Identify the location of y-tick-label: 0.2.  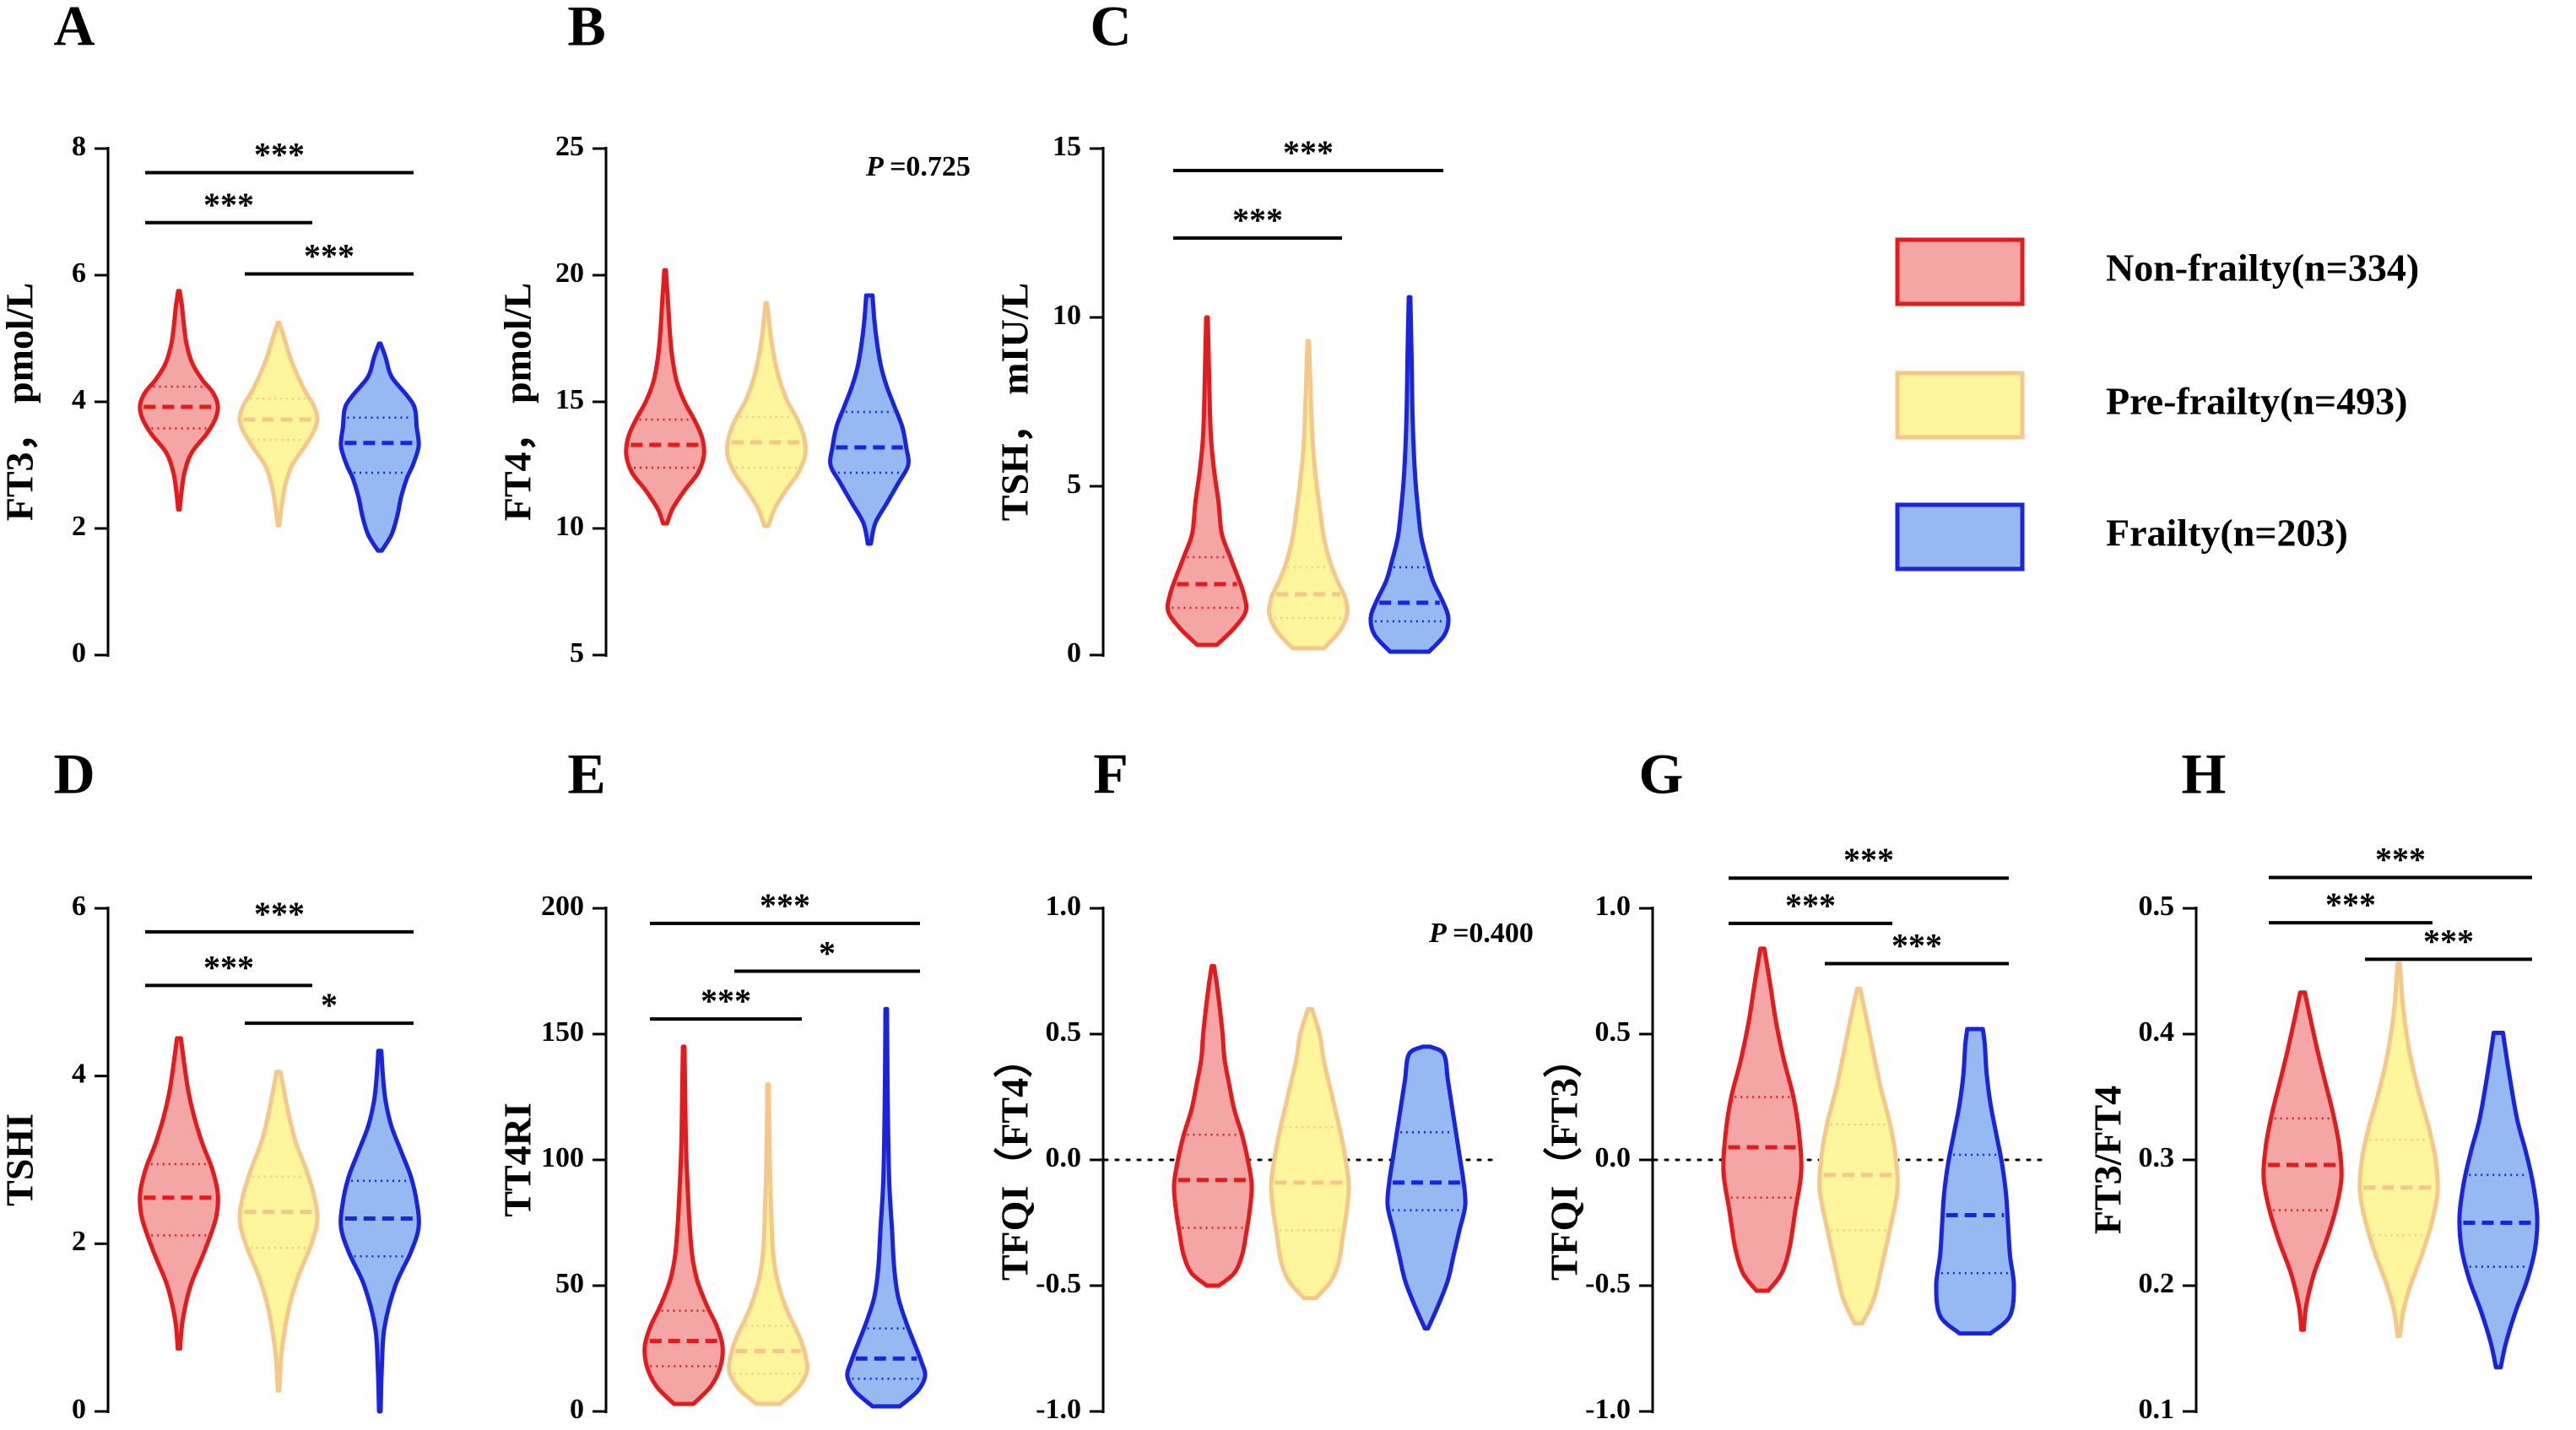
(2157, 1283).